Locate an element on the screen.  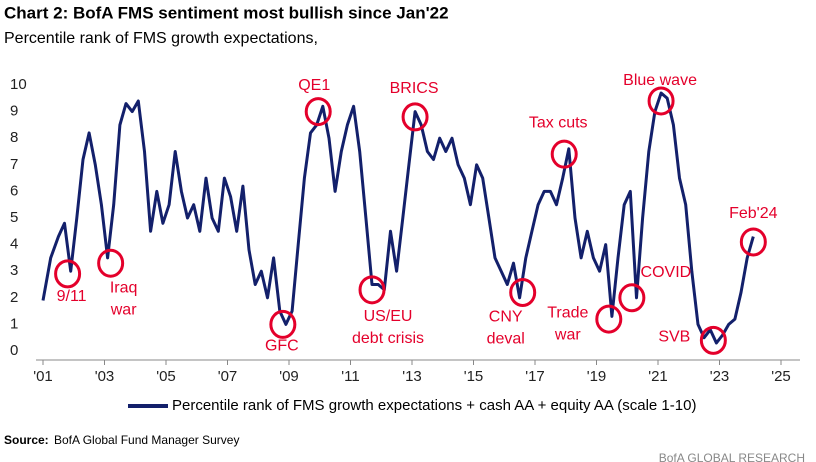
source-label: Source: is located at coordinates (26, 440).